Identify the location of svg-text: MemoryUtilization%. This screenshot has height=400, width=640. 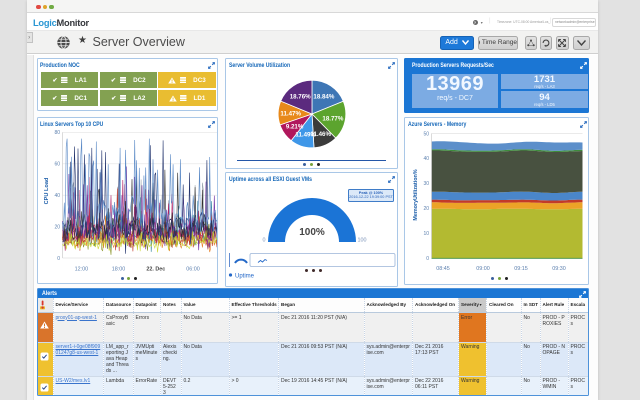
(416, 194).